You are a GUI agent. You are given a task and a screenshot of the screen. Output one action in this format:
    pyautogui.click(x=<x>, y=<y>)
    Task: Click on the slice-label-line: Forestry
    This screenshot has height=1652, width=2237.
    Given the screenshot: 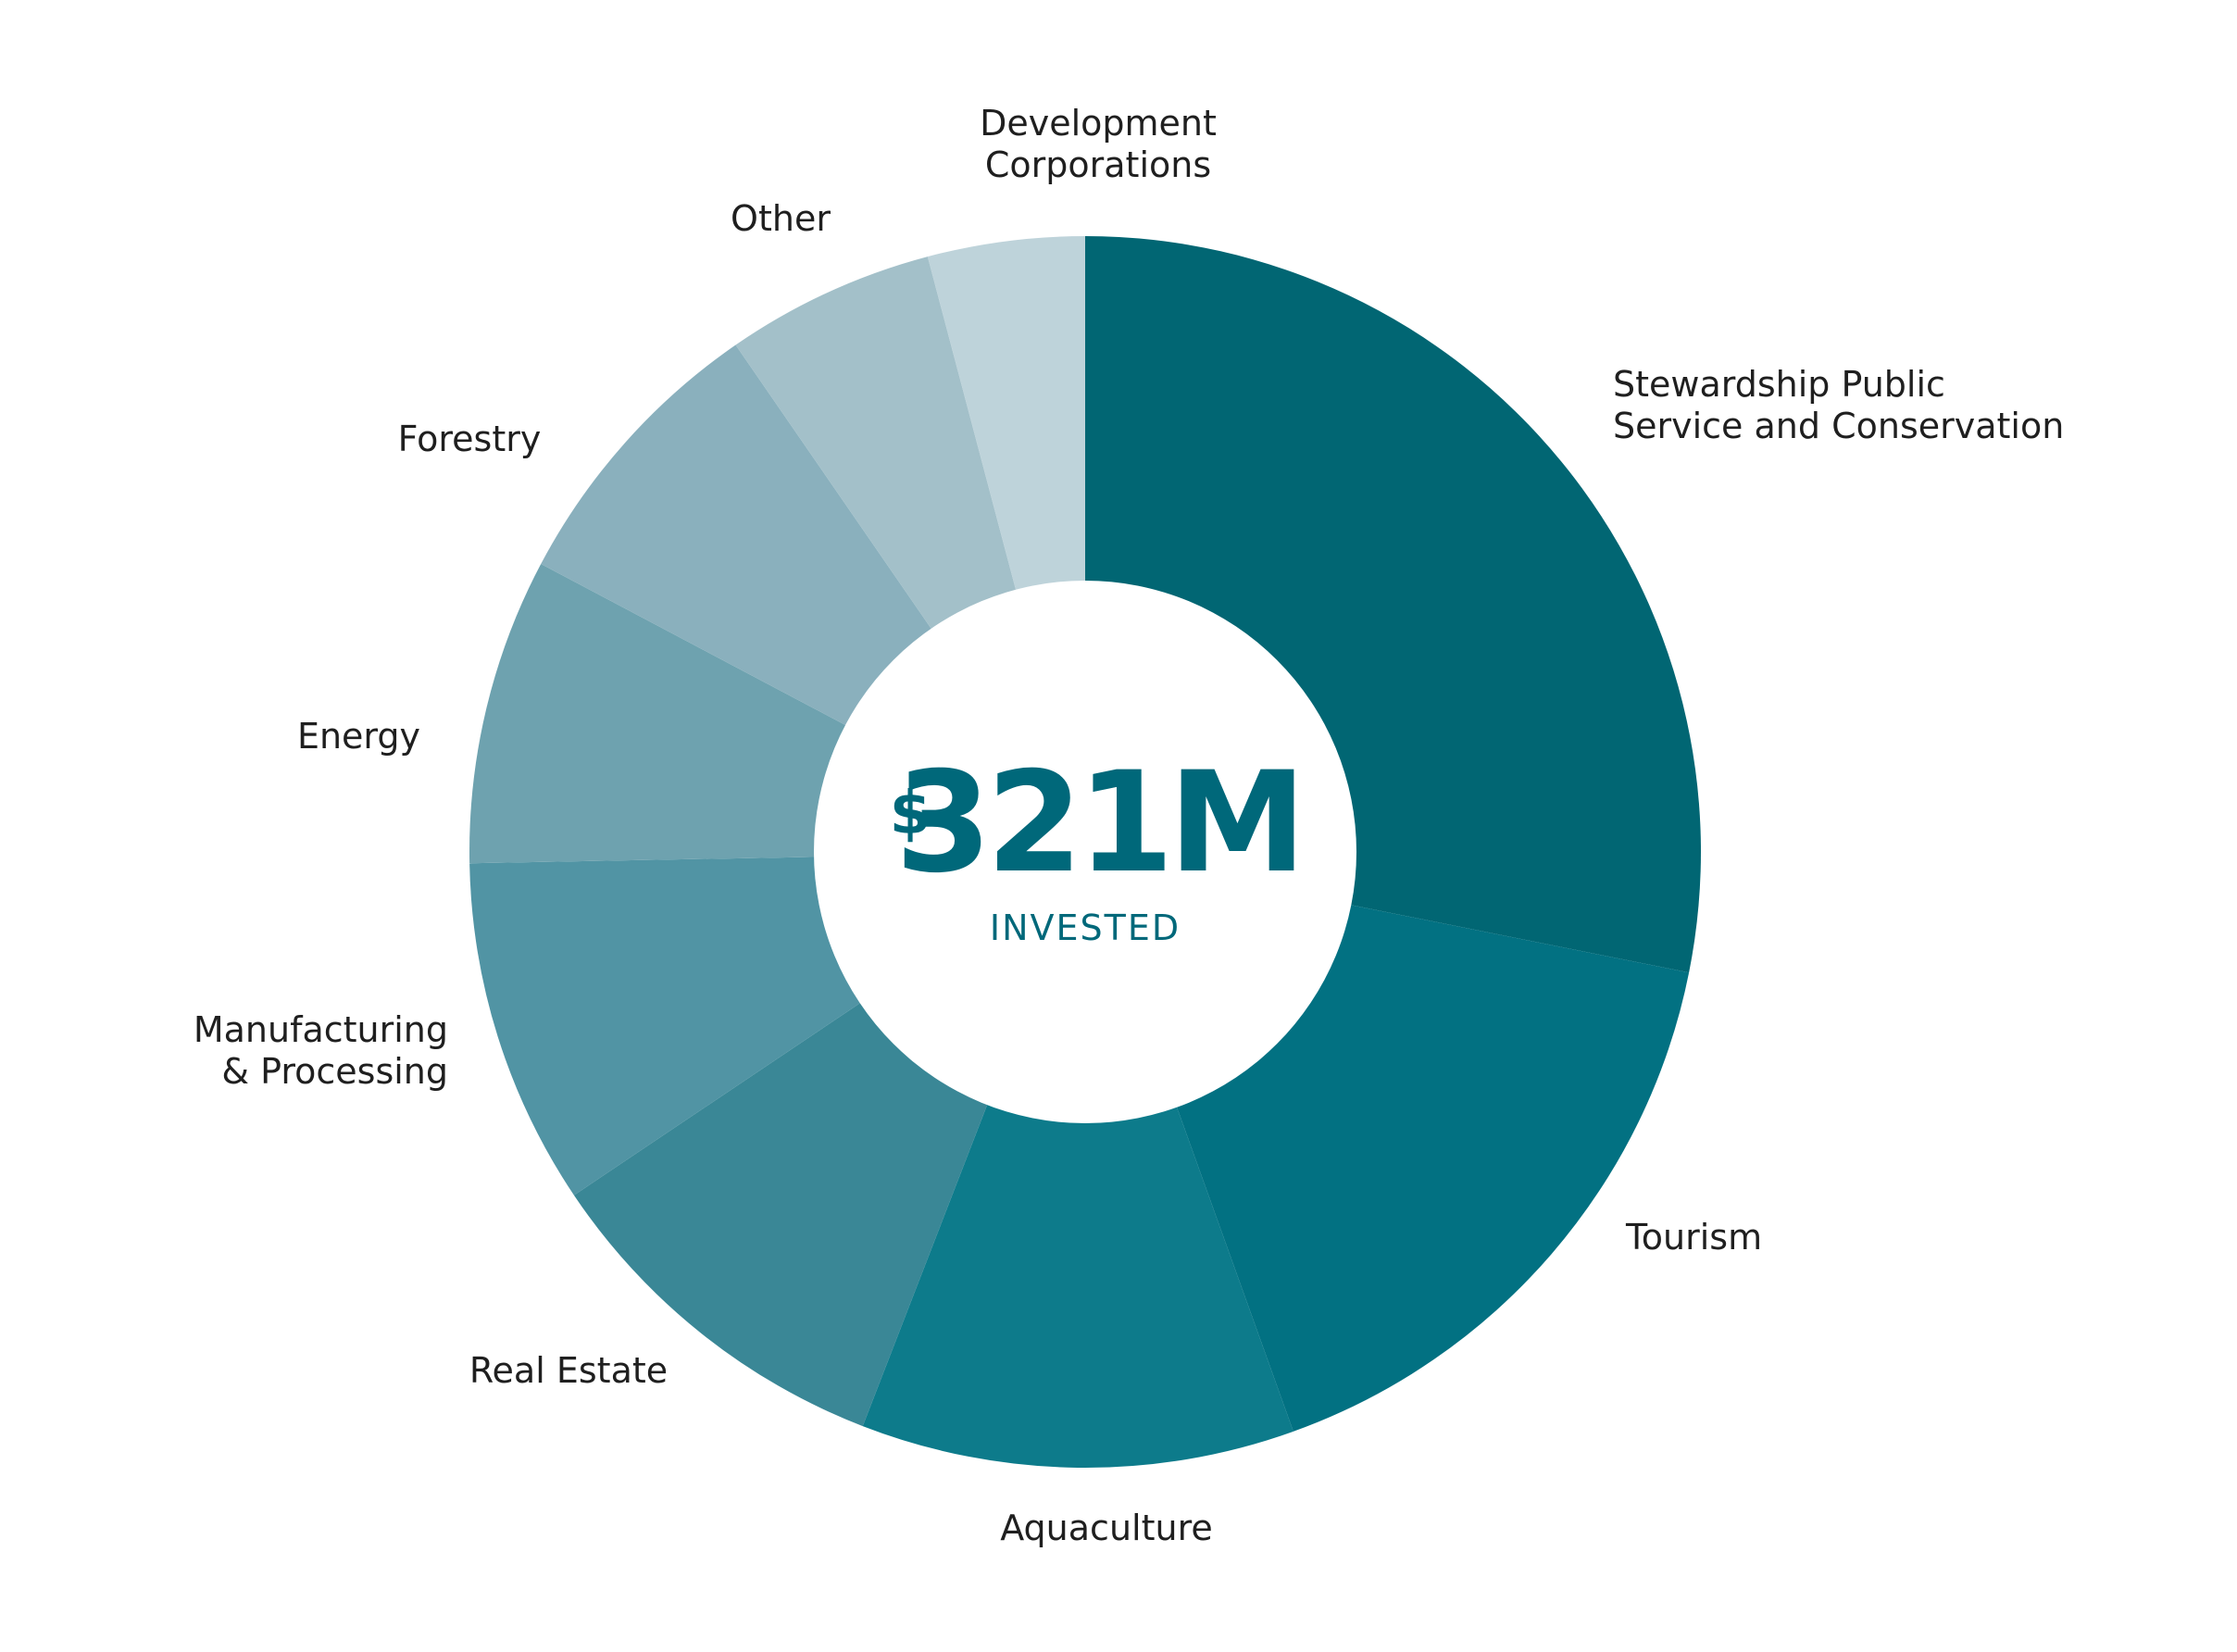 What is the action you would take?
    pyautogui.click(x=470, y=439)
    